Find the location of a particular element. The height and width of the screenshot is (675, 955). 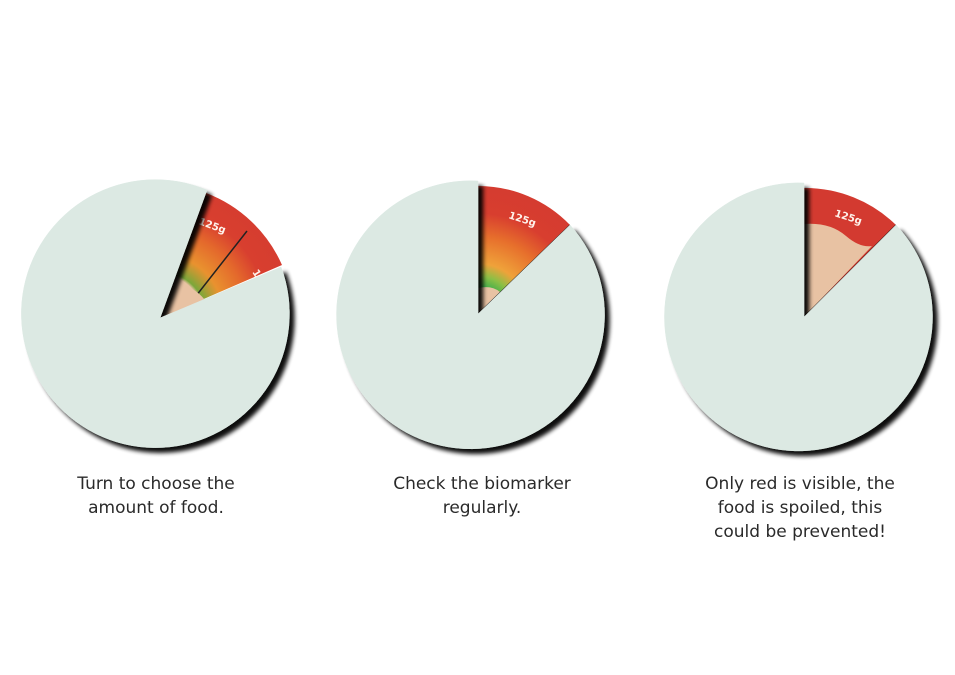

dial-1-caption: Turn to choose the amount of food. is located at coordinates (156, 496).